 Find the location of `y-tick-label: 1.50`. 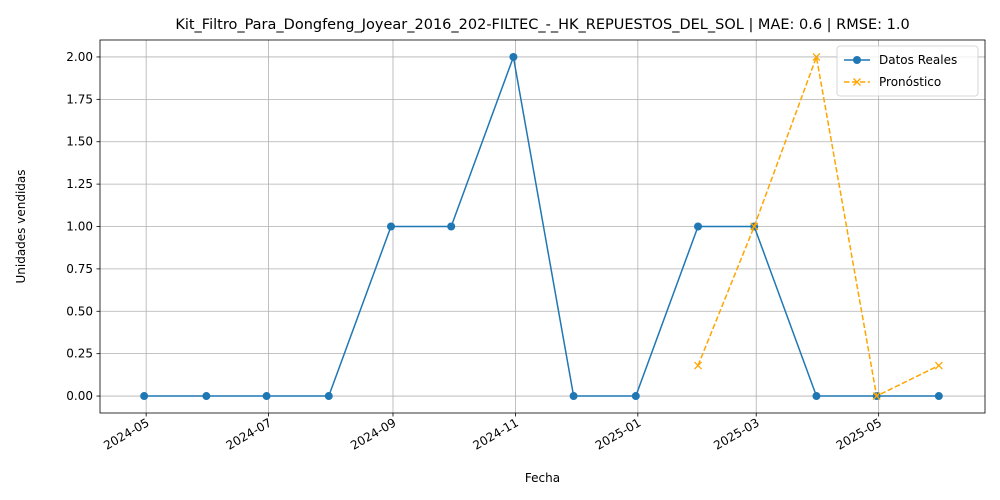

y-tick-label: 1.50 is located at coordinates (79, 142).